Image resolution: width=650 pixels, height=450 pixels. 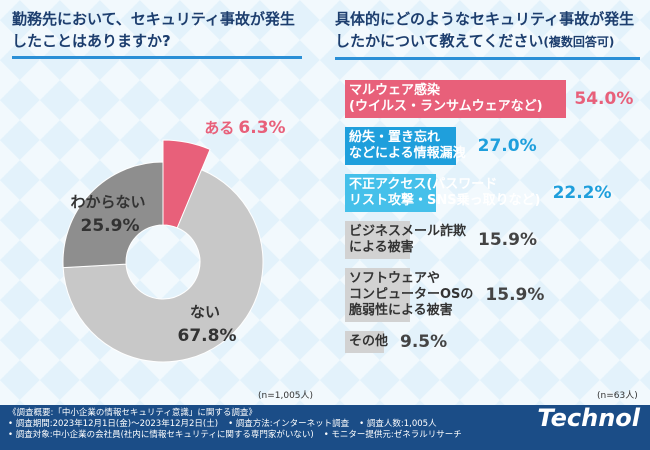 What do you see at coordinates (485, 30) in the screenshot?
I see `bar-title-text: 具体的にどのようなセキュリティ事故が発生したかについて教えてください` at bounding box center [485, 30].